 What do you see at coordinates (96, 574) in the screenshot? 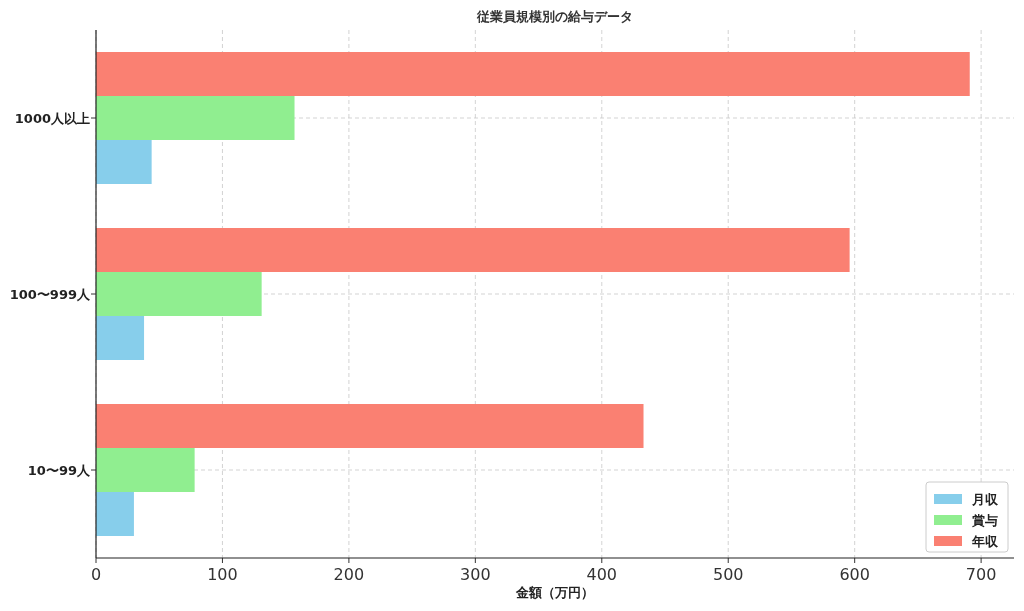
I see `x-tick-label: 0` at bounding box center [96, 574].